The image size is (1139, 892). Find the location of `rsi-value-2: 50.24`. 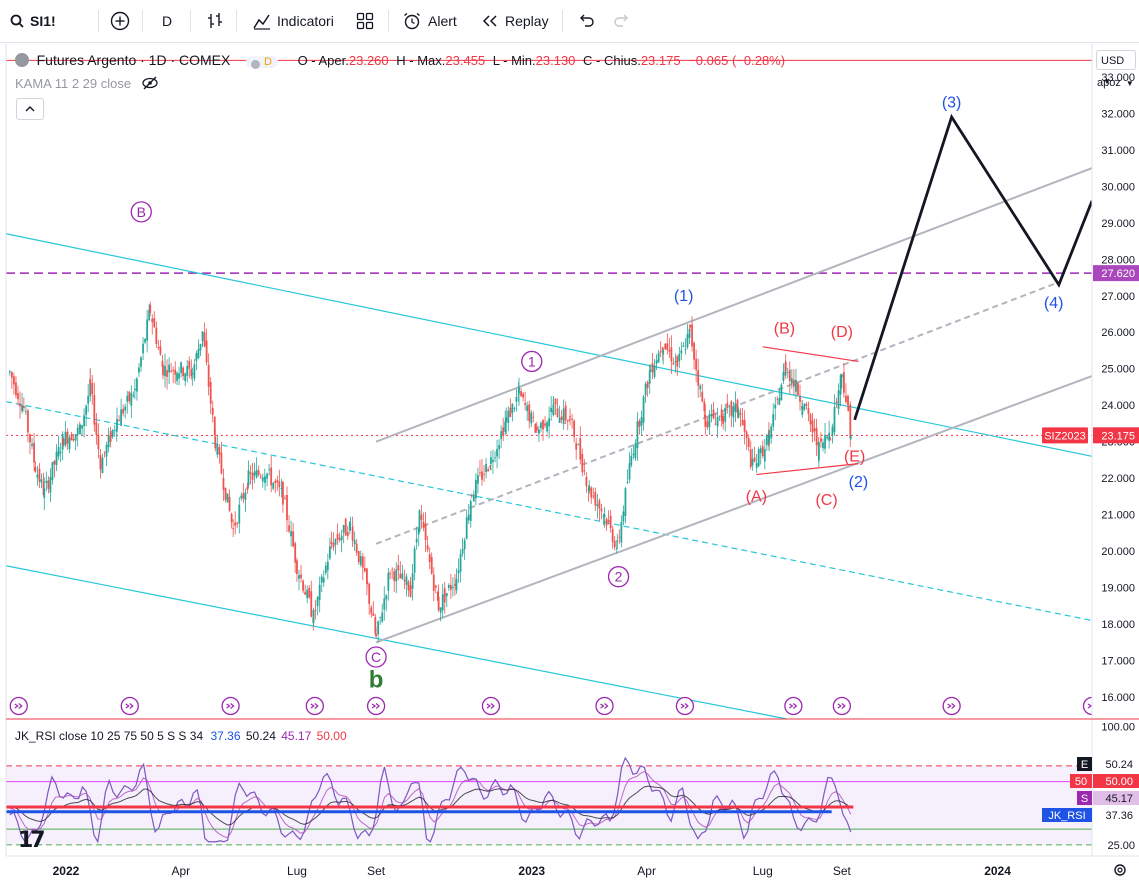

rsi-value-2: 50.24 is located at coordinates (260, 736).